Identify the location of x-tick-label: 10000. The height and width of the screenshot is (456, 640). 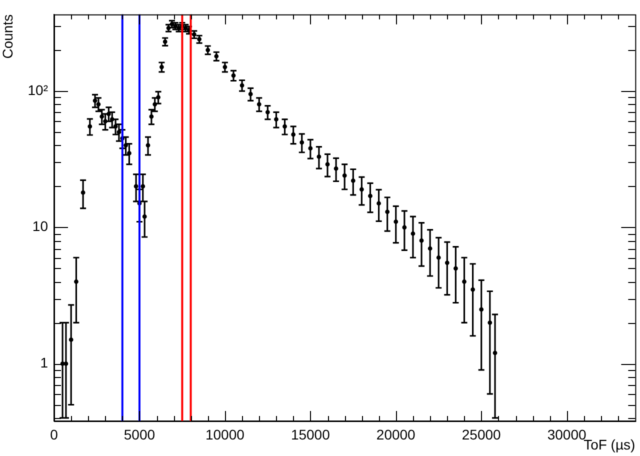
(225, 434).